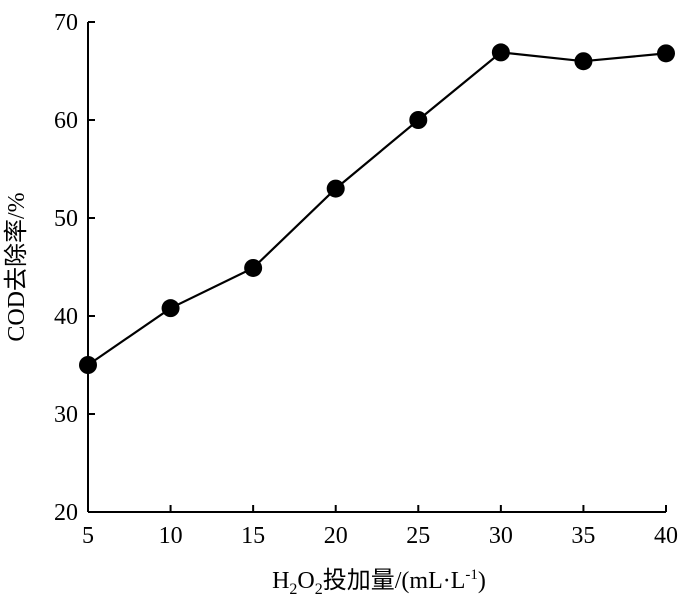 The height and width of the screenshot is (601, 700). Describe the element at coordinates (336, 536) in the screenshot. I see `x-tick-label: 20` at that location.